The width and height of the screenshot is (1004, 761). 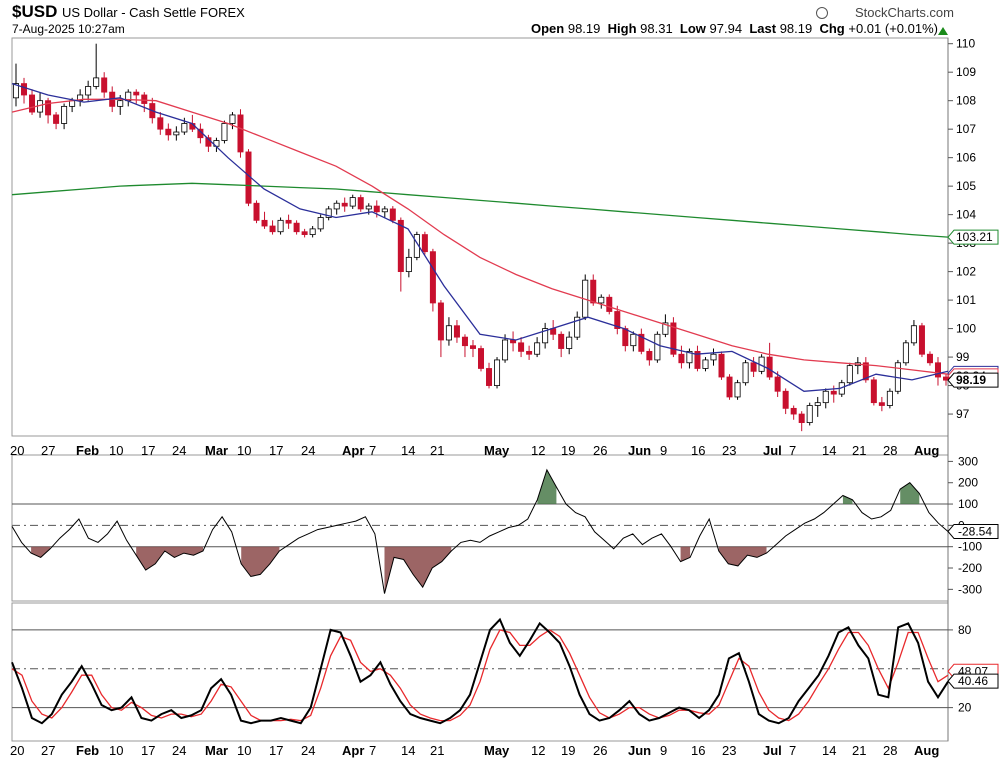 What do you see at coordinates (497, 750) in the screenshot?
I see `x-axis-label-bottom: May` at bounding box center [497, 750].